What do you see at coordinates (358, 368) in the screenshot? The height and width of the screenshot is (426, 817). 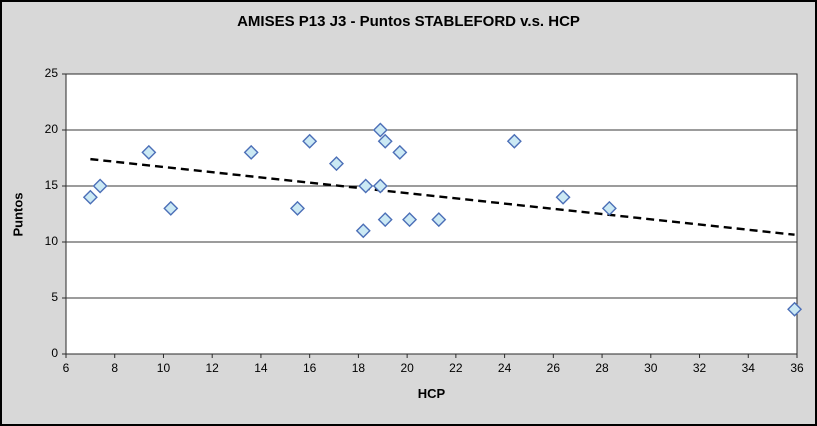 I see `x-tick-label-18: 18` at bounding box center [358, 368].